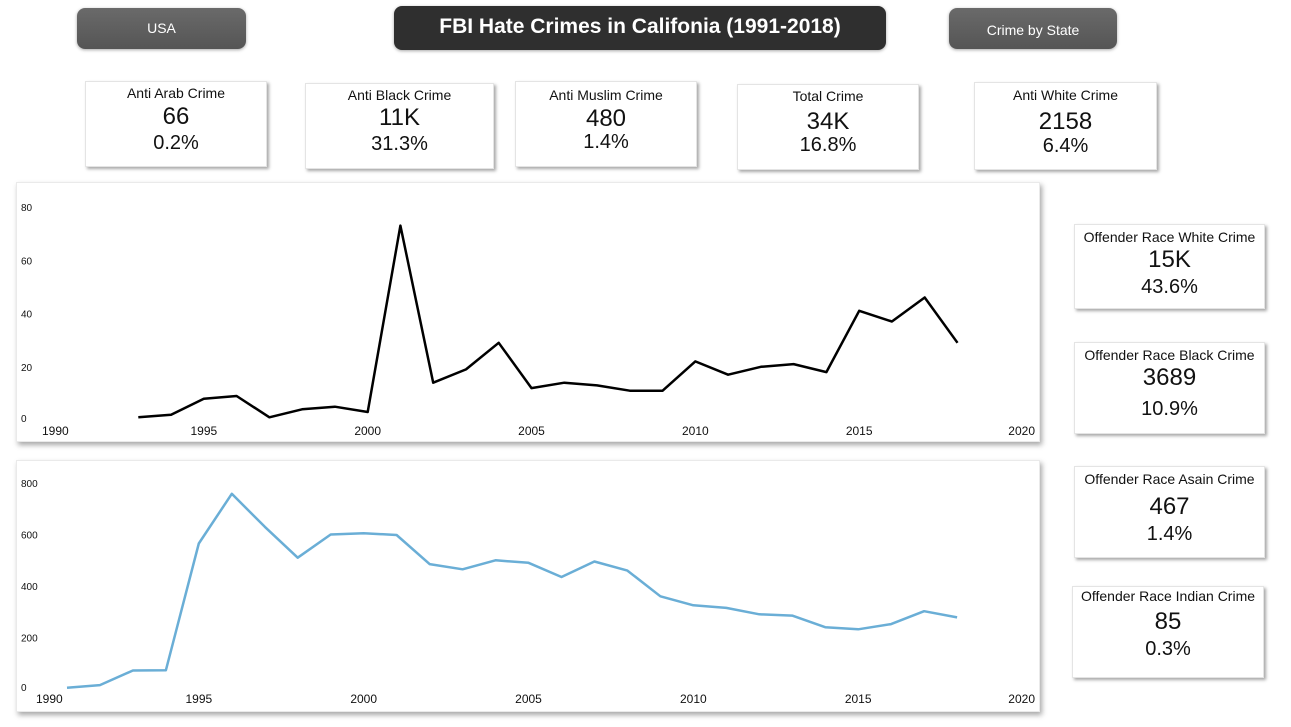  Describe the element at coordinates (1065, 95) in the screenshot. I see `kpi-label: Anti White Crime` at that location.